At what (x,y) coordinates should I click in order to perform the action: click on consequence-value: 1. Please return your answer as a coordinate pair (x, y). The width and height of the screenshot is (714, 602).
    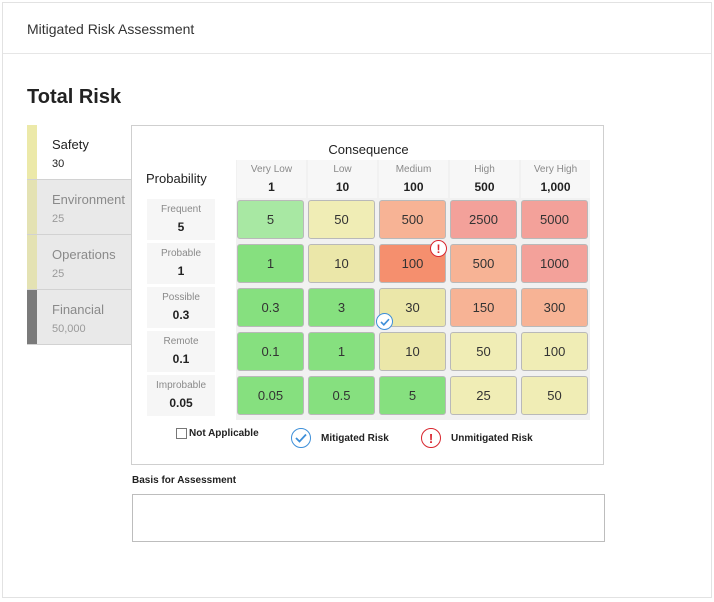
    Looking at the image, I should click on (271, 187).